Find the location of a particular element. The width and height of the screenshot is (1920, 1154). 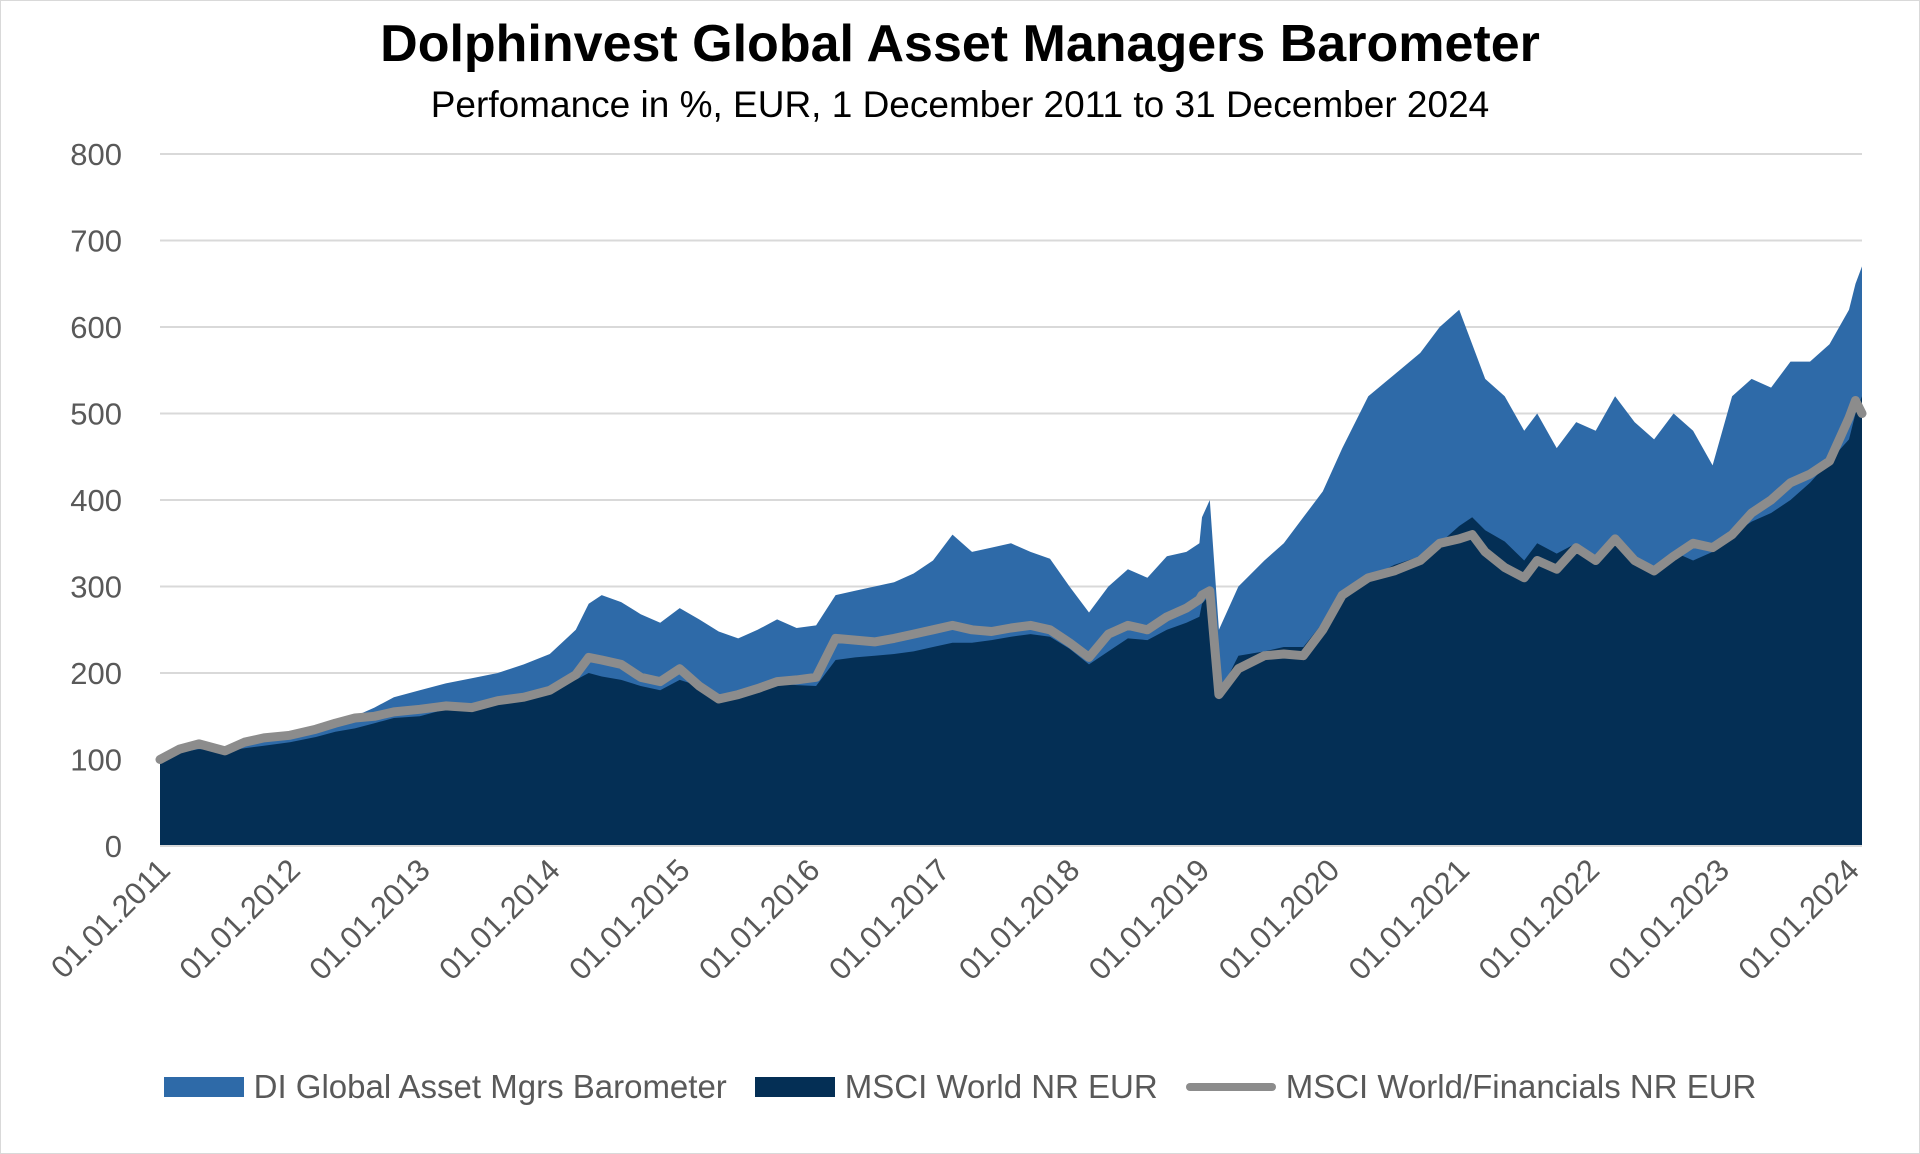

y-tick-label: 200 is located at coordinates (96, 673).